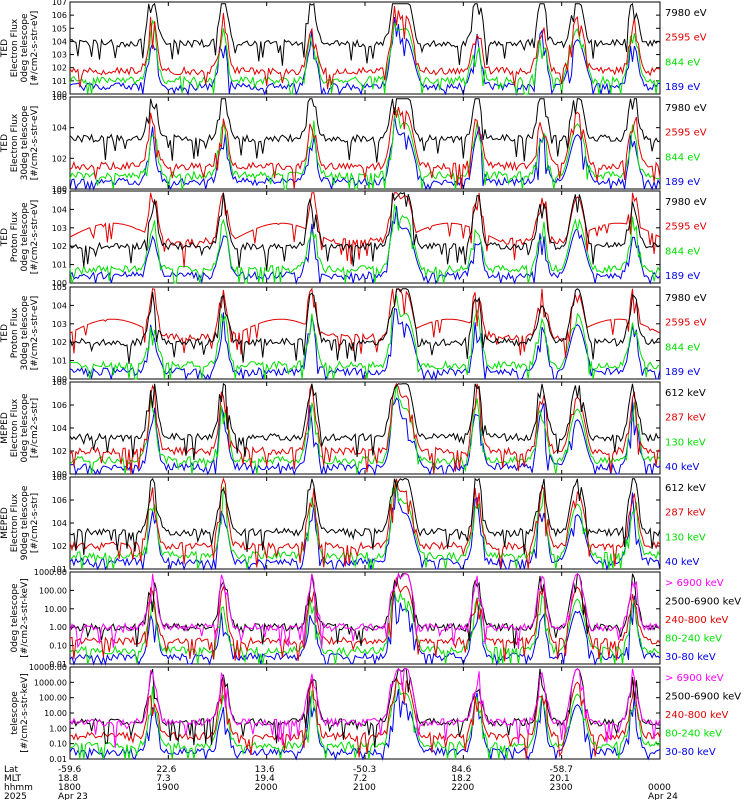  What do you see at coordinates (461, 770) in the screenshot?
I see `footer-value: 84.6` at bounding box center [461, 770].